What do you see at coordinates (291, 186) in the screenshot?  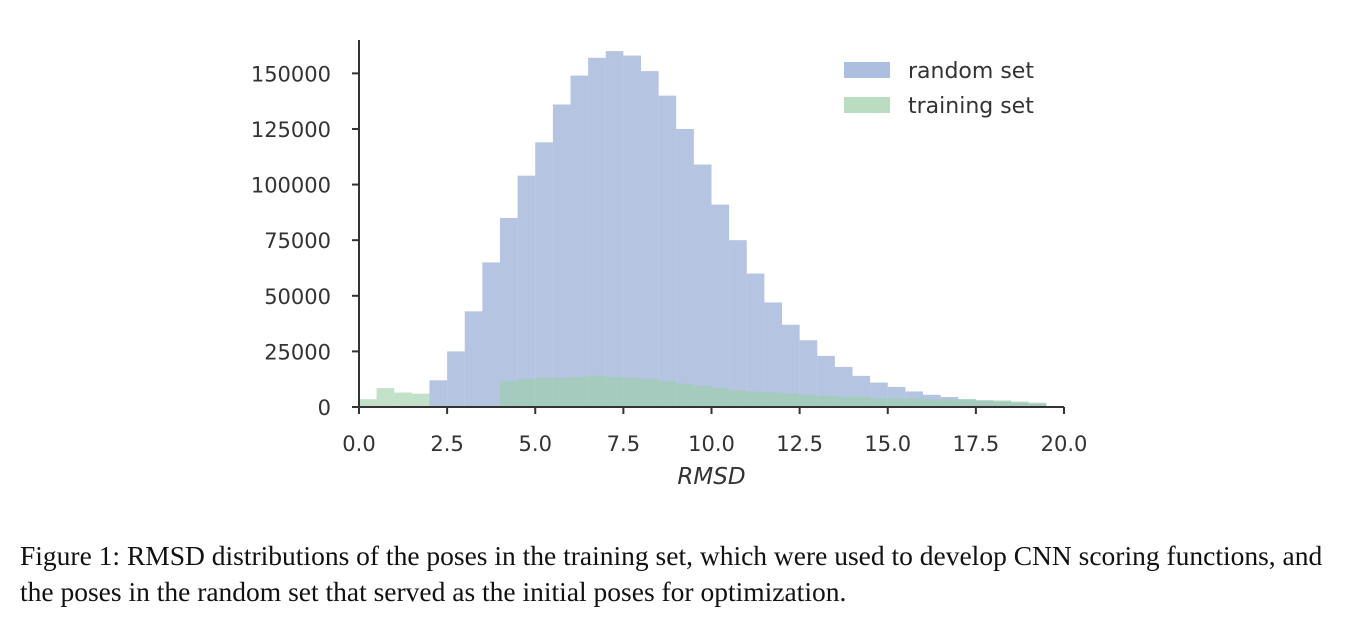 I see `y-tick-label: 100000` at bounding box center [291, 186].